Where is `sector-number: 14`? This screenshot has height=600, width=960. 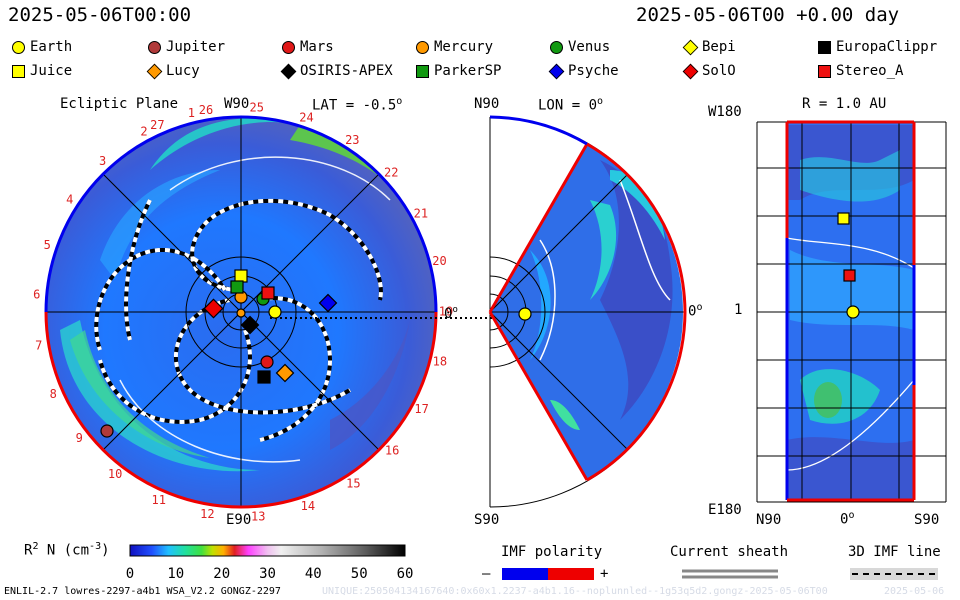
sector-number: 14 is located at coordinates (308, 506).